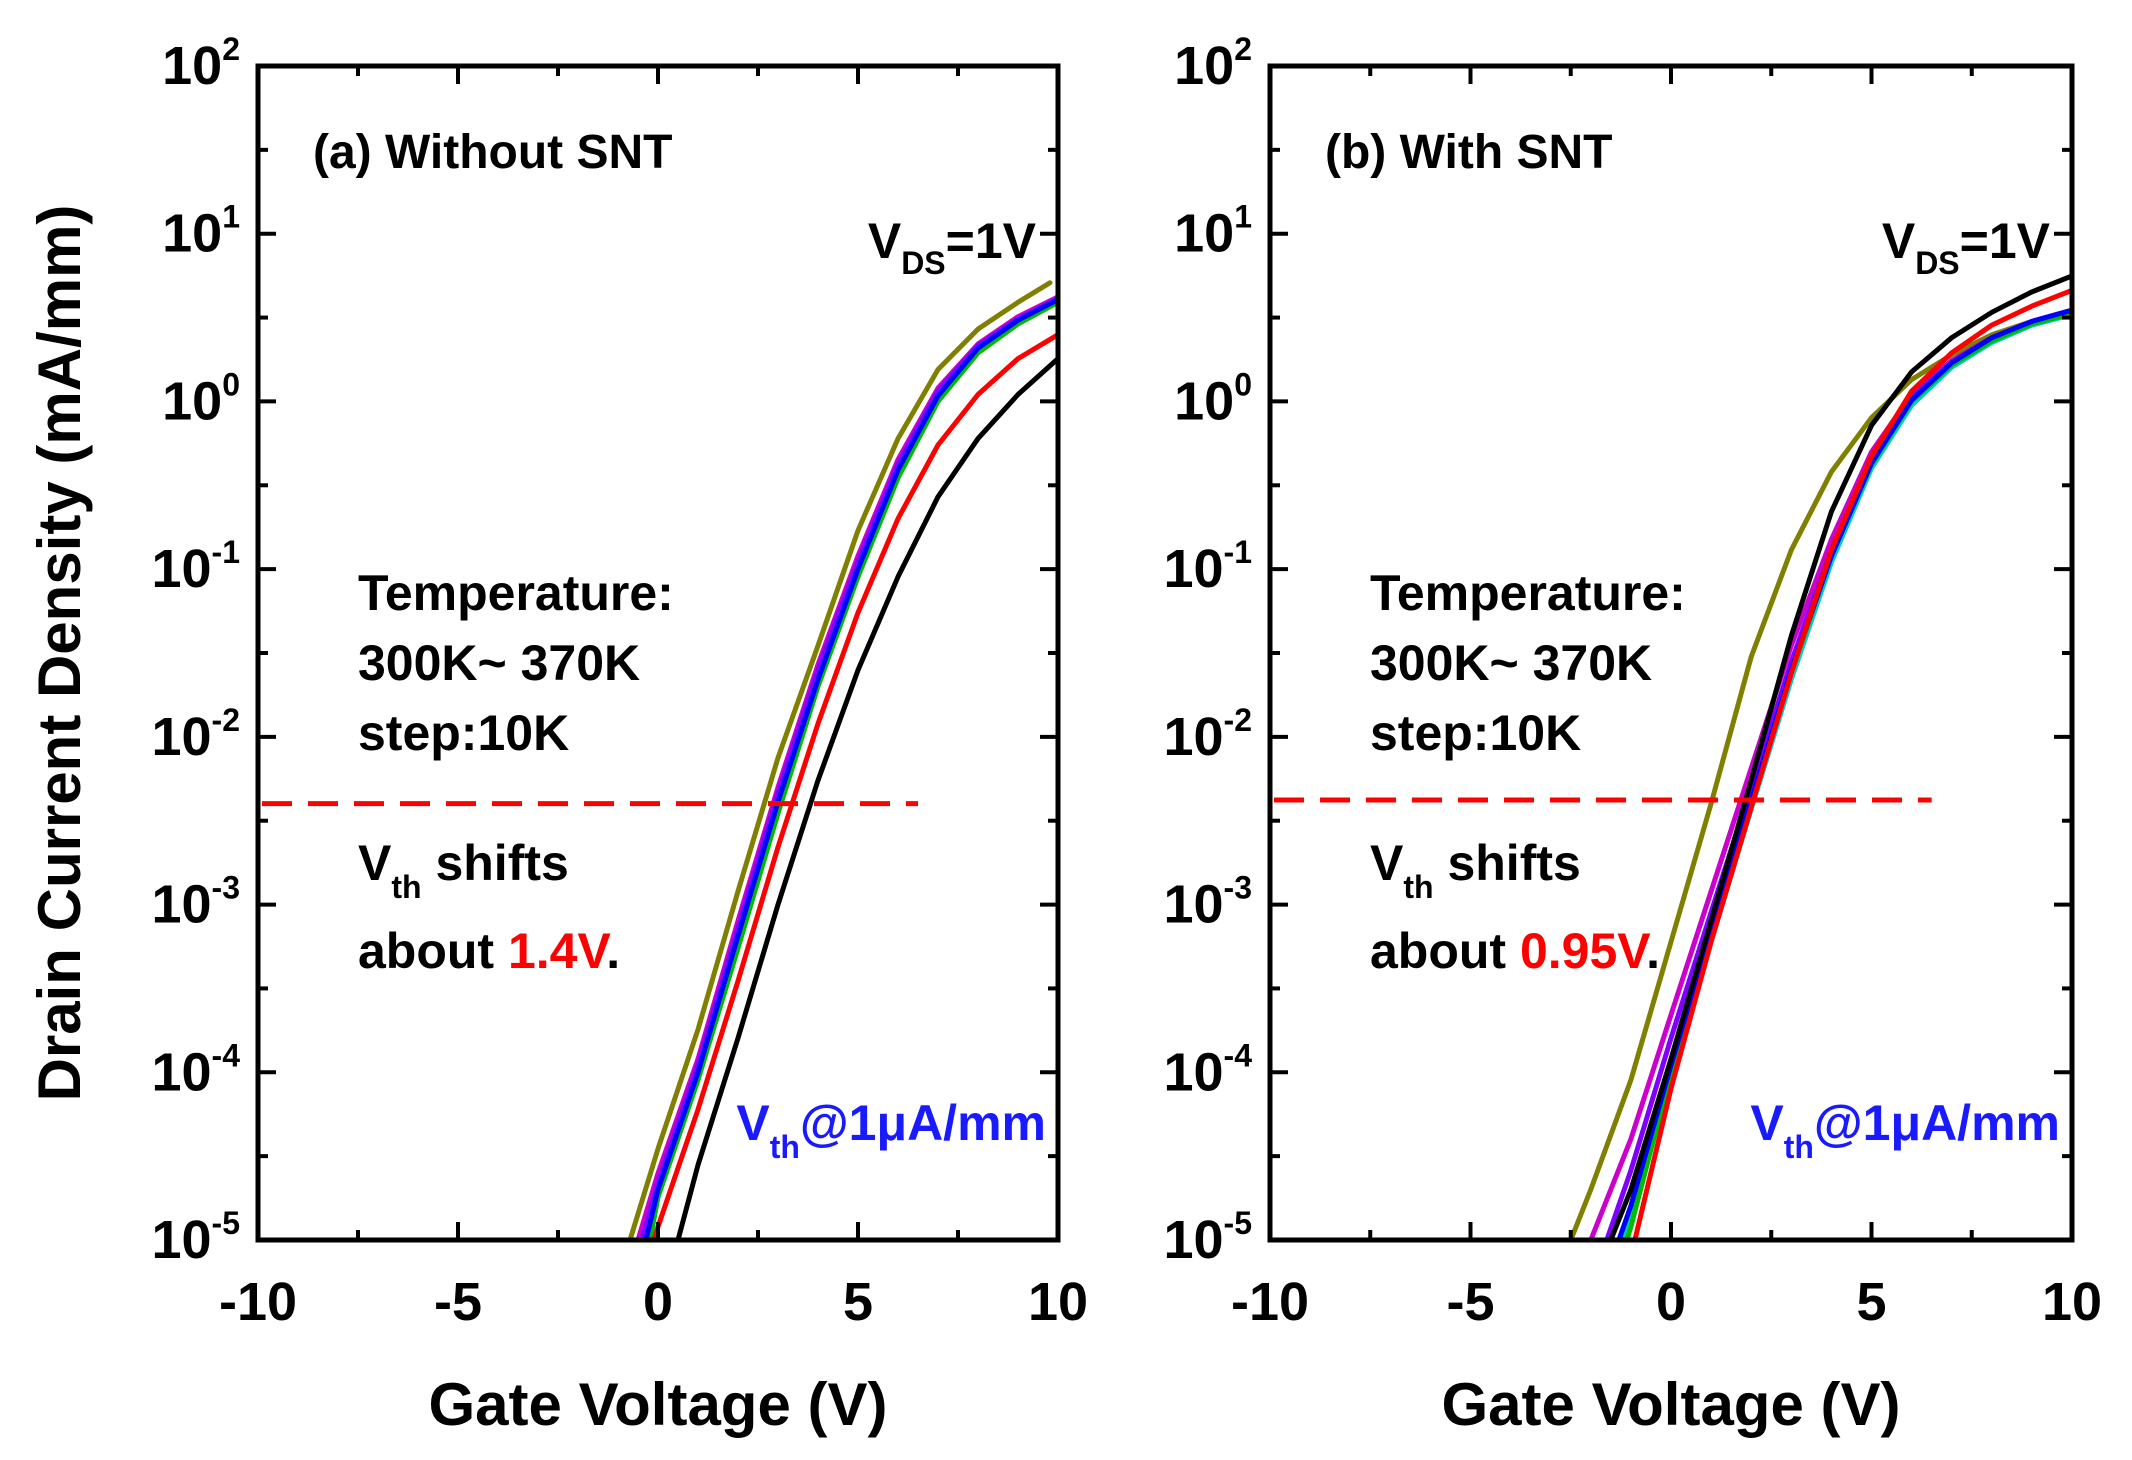 This screenshot has width=2132, height=1460. I want to click on vth-definition: Vth@1μA/mm, so click(1905, 1130).